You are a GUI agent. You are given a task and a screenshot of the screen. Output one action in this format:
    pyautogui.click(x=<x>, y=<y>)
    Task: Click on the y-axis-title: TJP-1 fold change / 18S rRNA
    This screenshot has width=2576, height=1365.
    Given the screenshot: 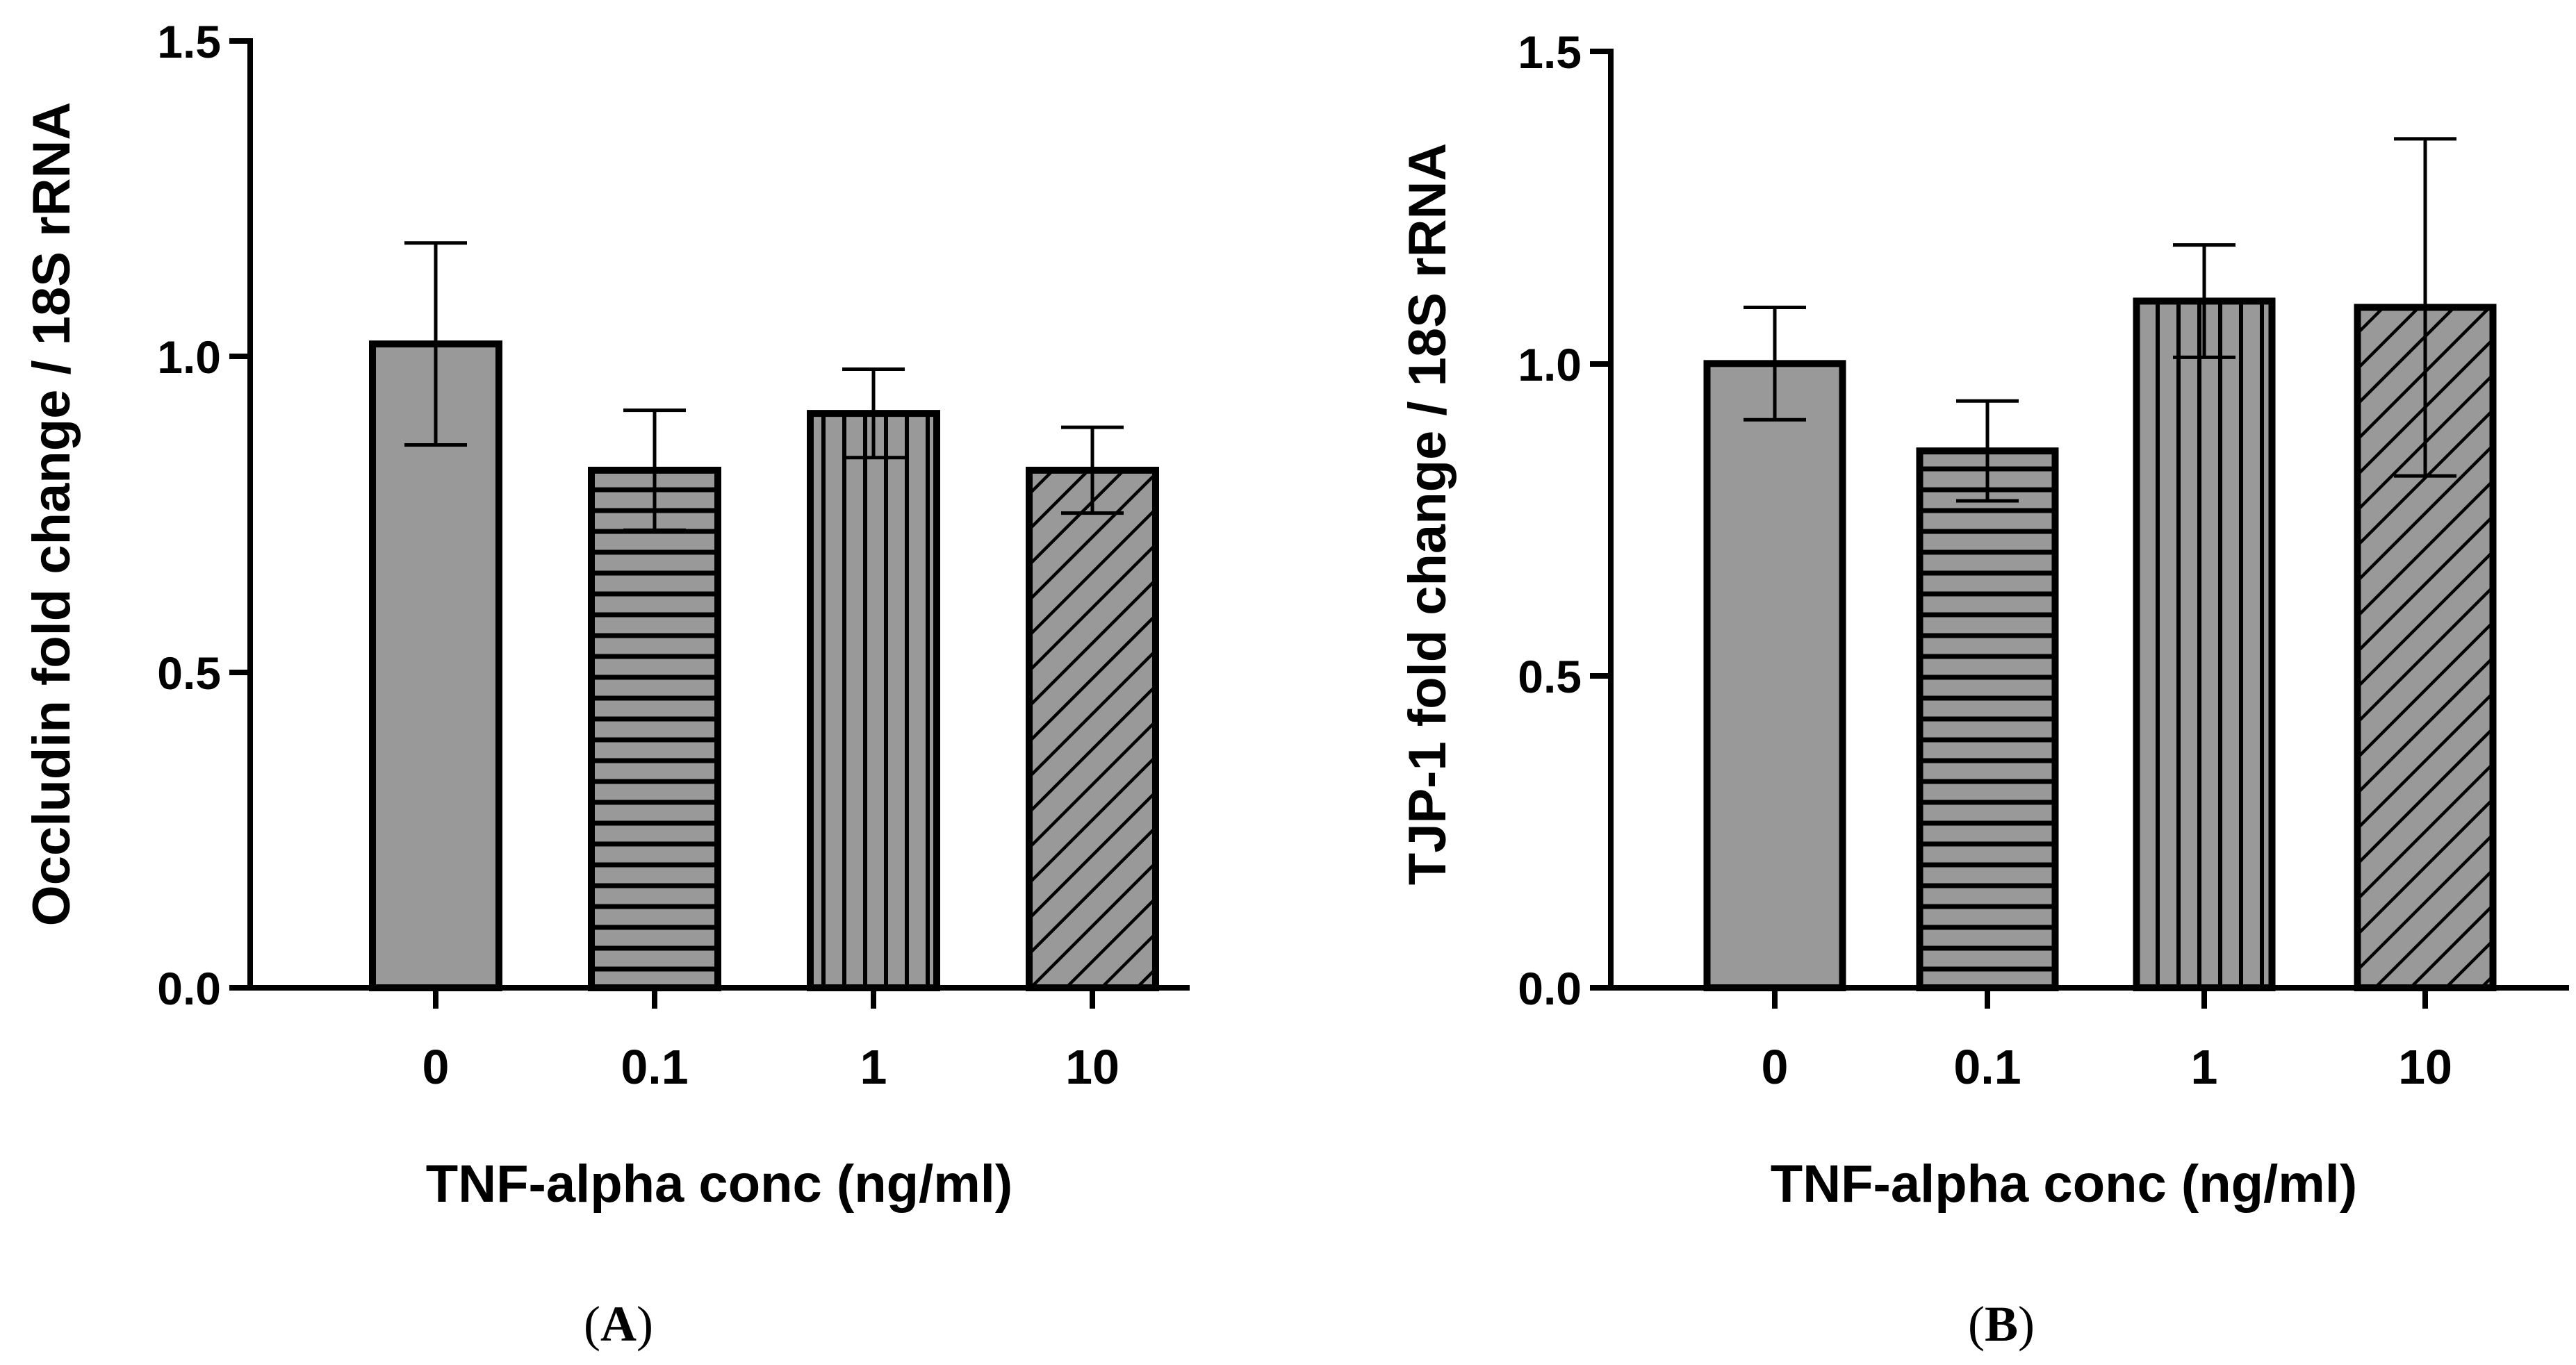 What is the action you would take?
    pyautogui.click(x=1427, y=514)
    